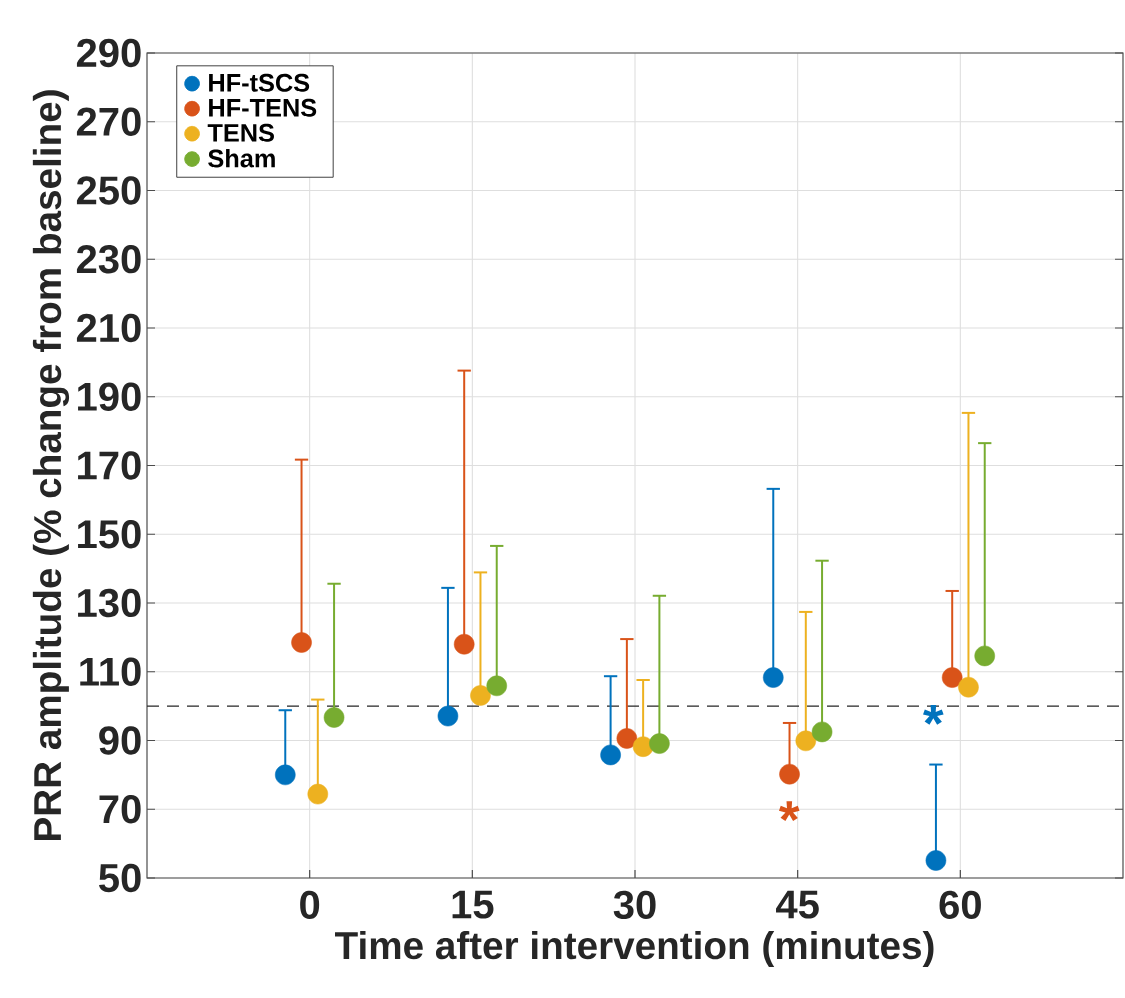  I want to click on y-tick-label: 70, so click(120, 809).